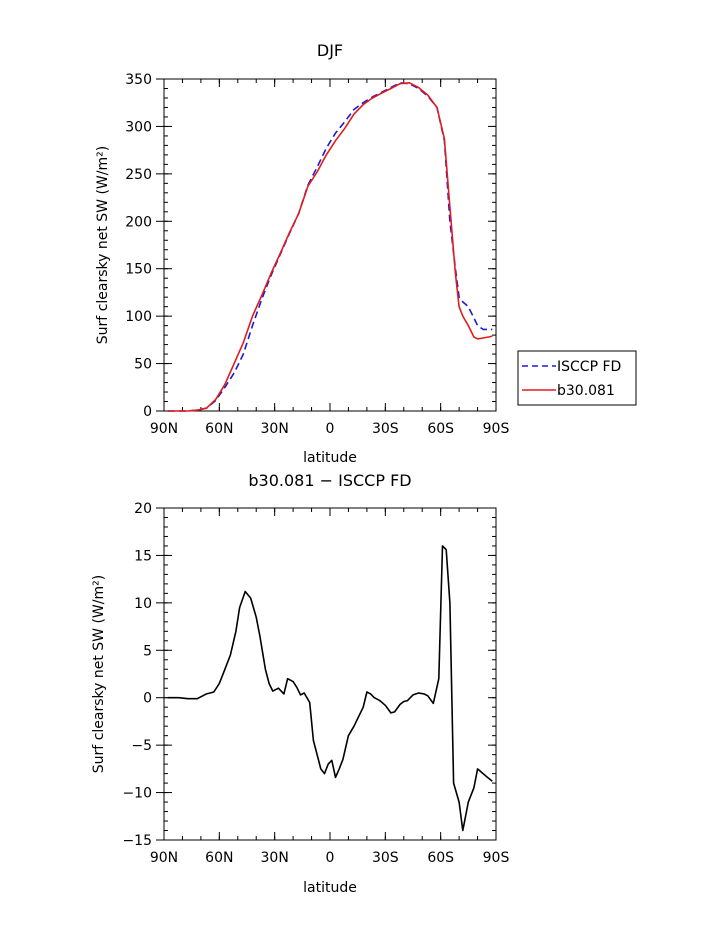  I want to click on legend-label-b30: b30.081, so click(586, 391).